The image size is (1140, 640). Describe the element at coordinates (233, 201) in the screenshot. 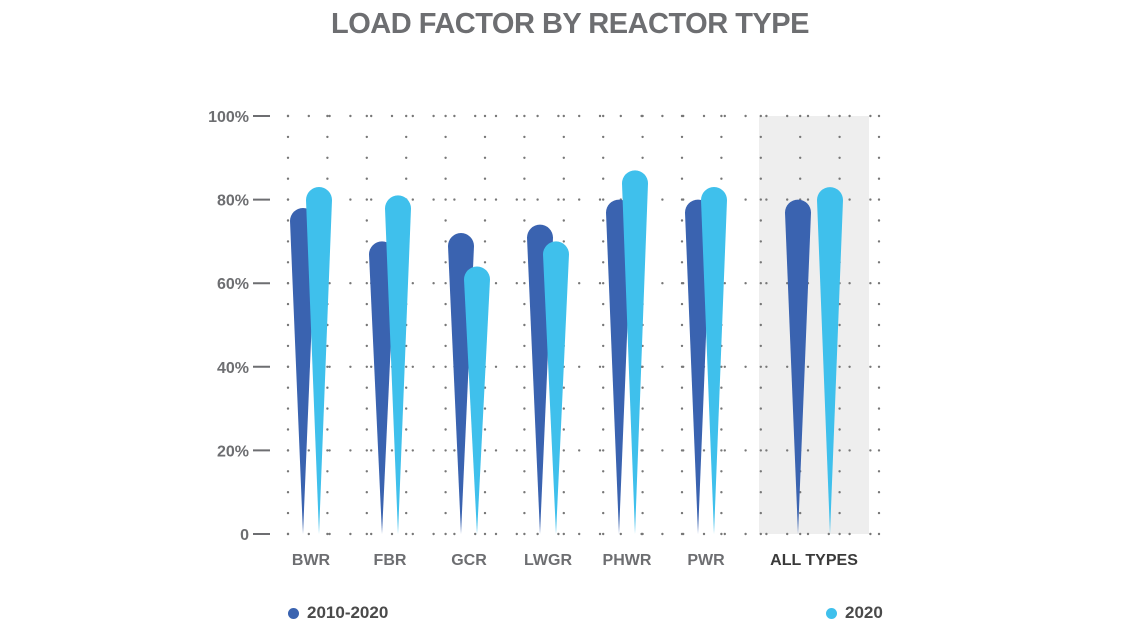

I see `y-tick-label: 80%` at that location.